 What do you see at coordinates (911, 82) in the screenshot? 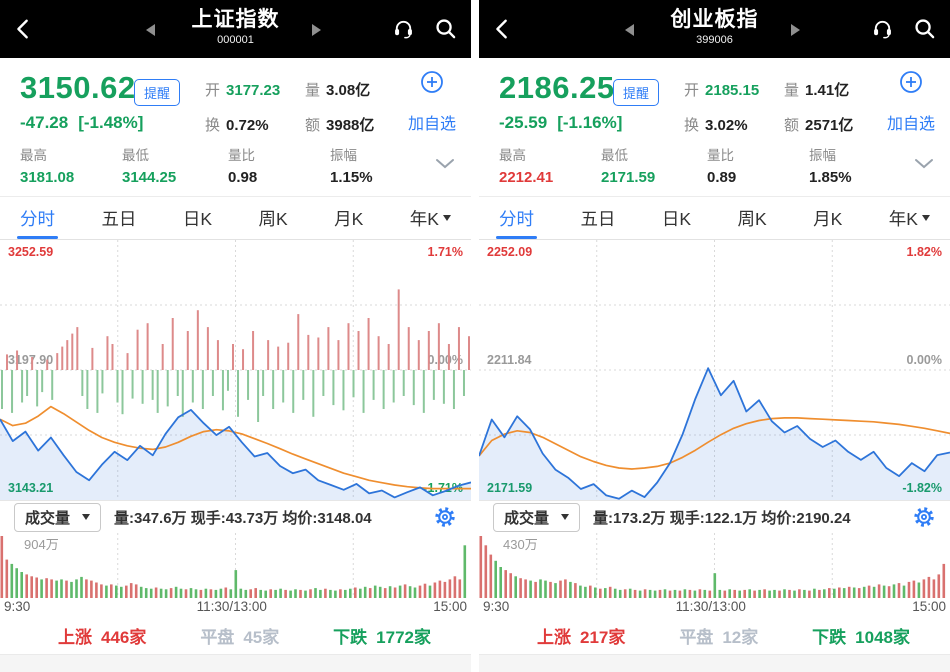
I see `plus-circle-icon` at bounding box center [911, 82].